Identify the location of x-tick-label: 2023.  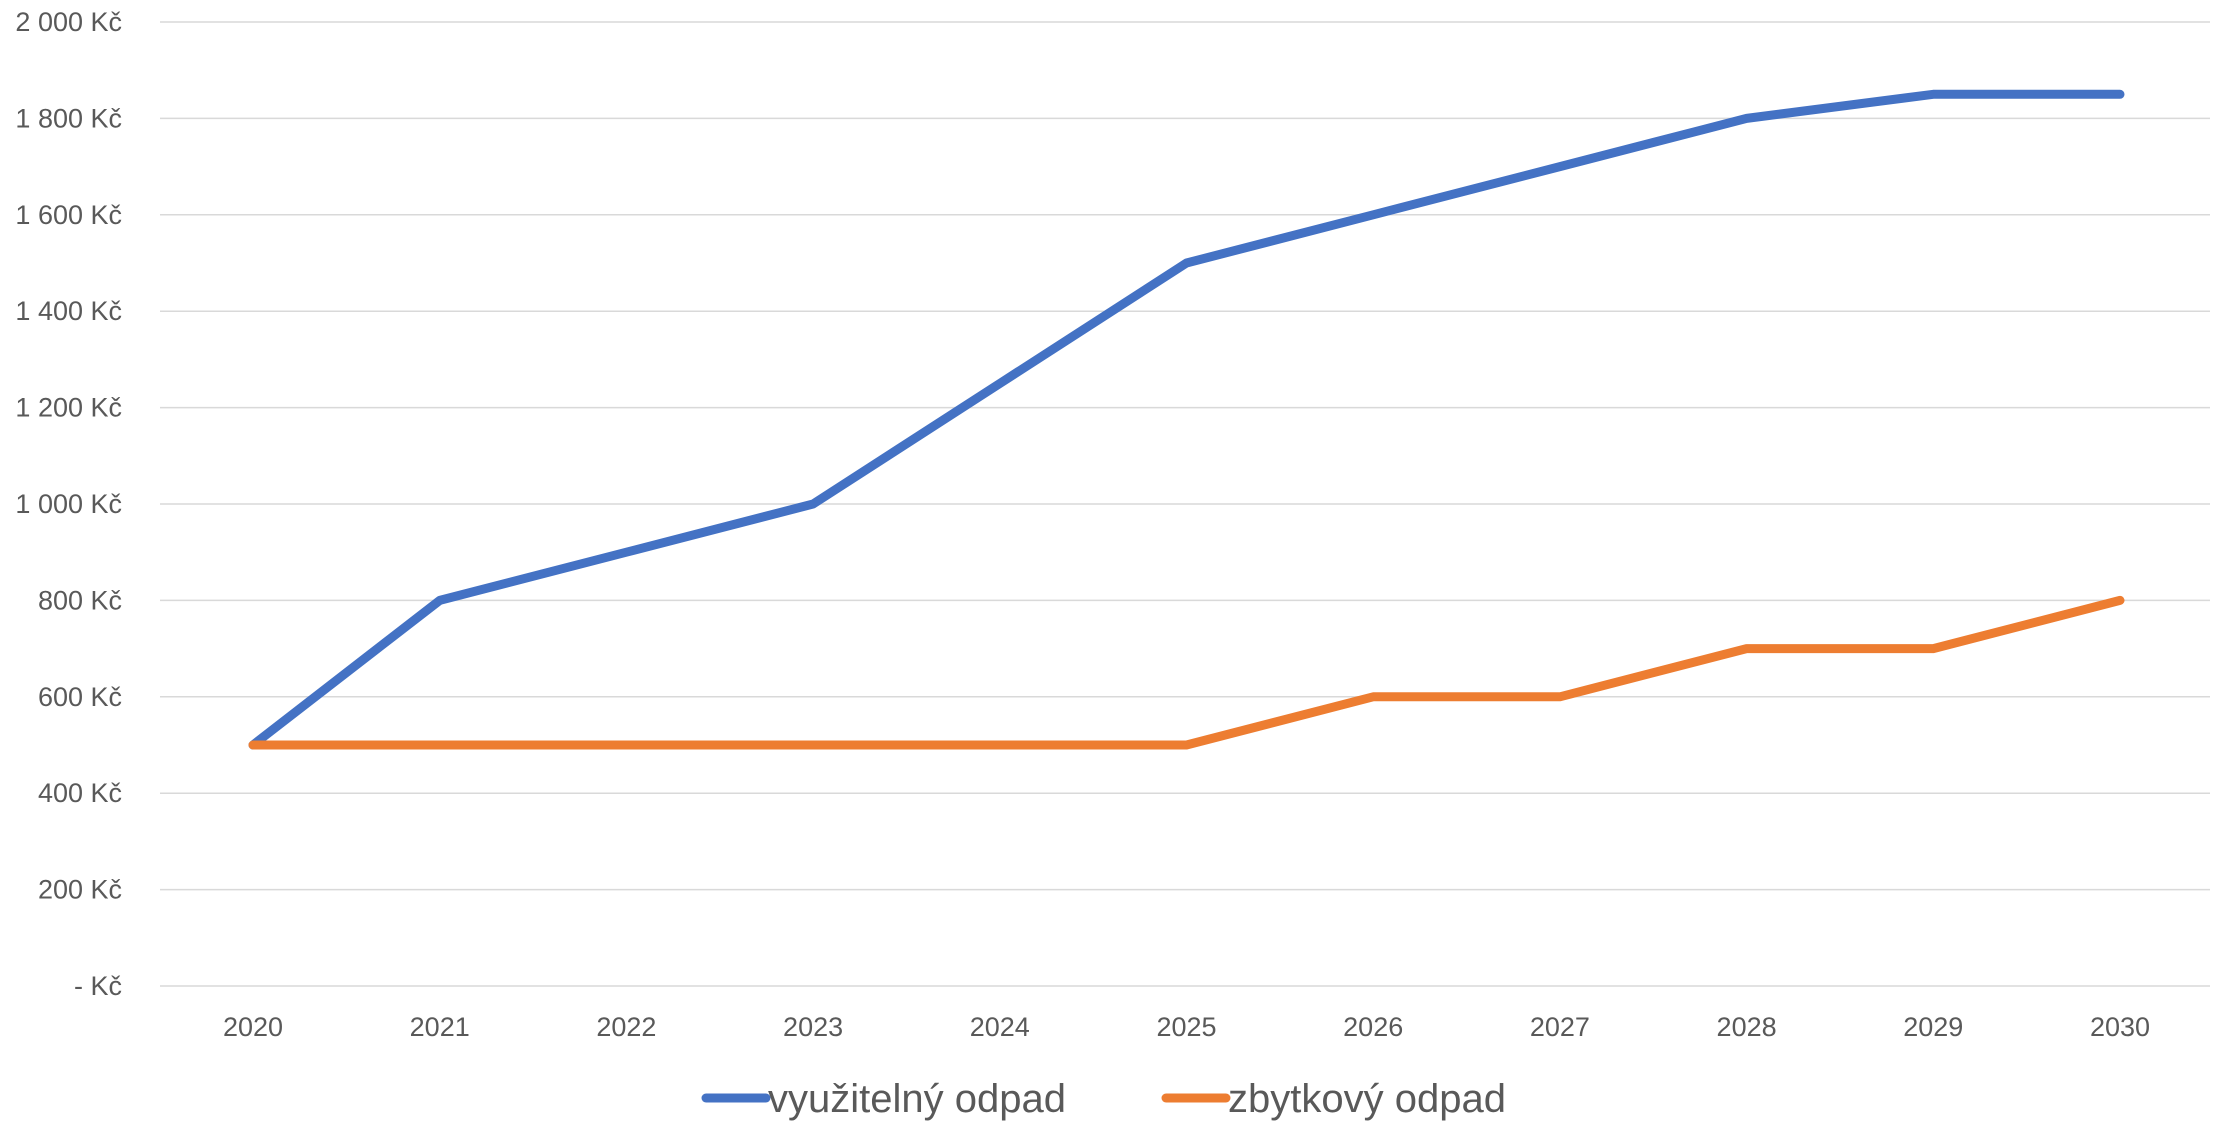
(813, 1027).